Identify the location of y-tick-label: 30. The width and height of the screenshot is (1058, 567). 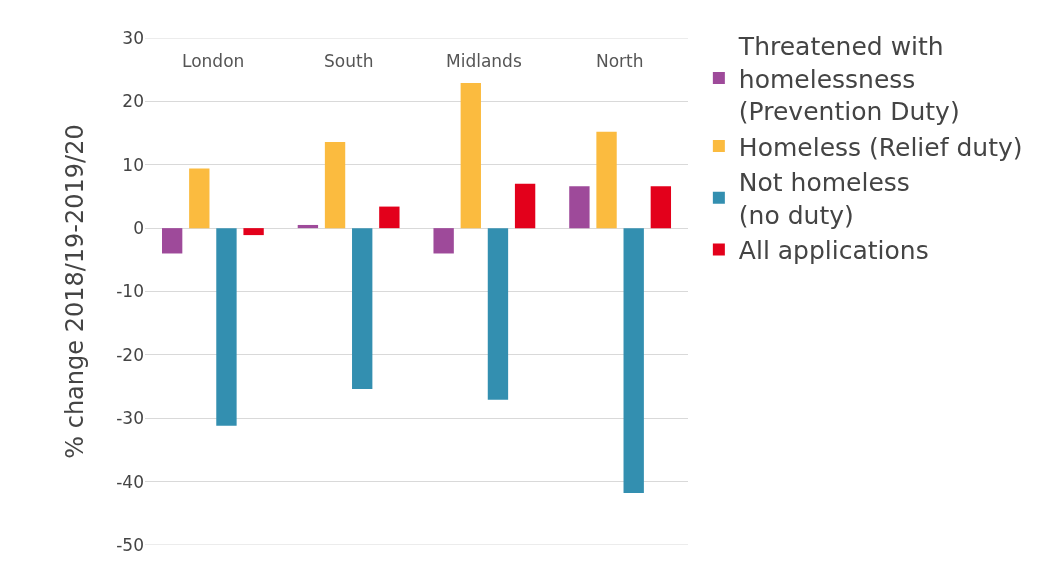
(133, 37).